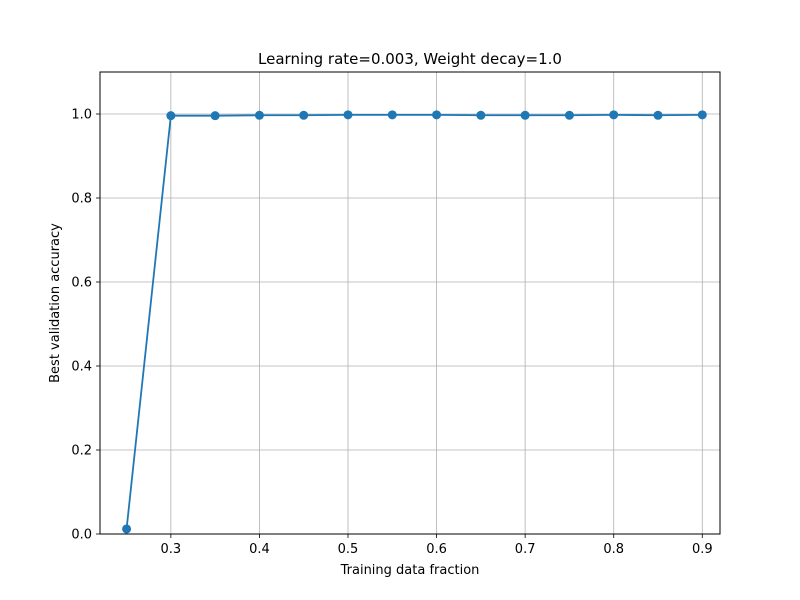  What do you see at coordinates (613, 549) in the screenshot?
I see `x-tick-label: 0.8` at bounding box center [613, 549].